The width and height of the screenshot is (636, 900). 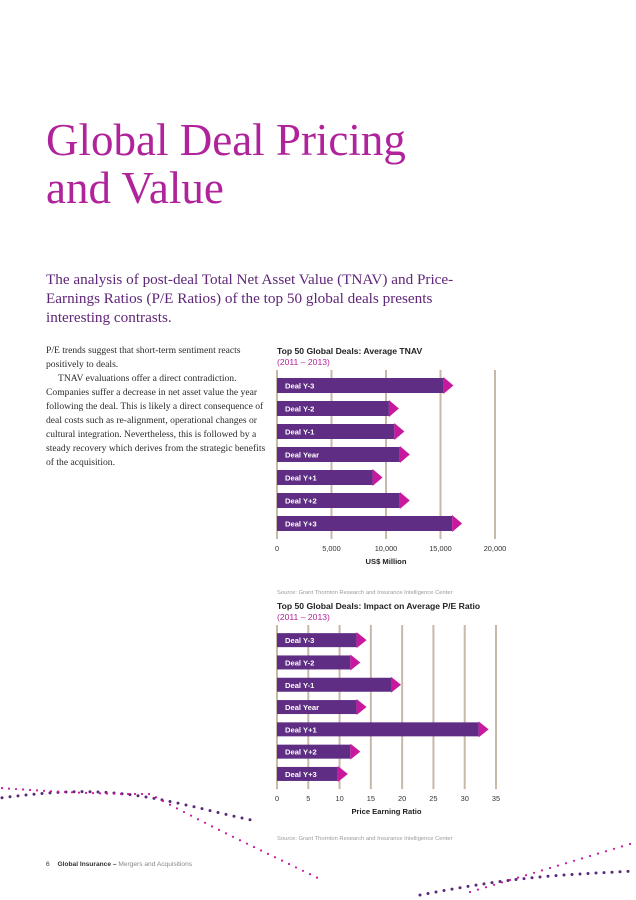 I want to click on pe-tick-label: 20, so click(x=402, y=798).